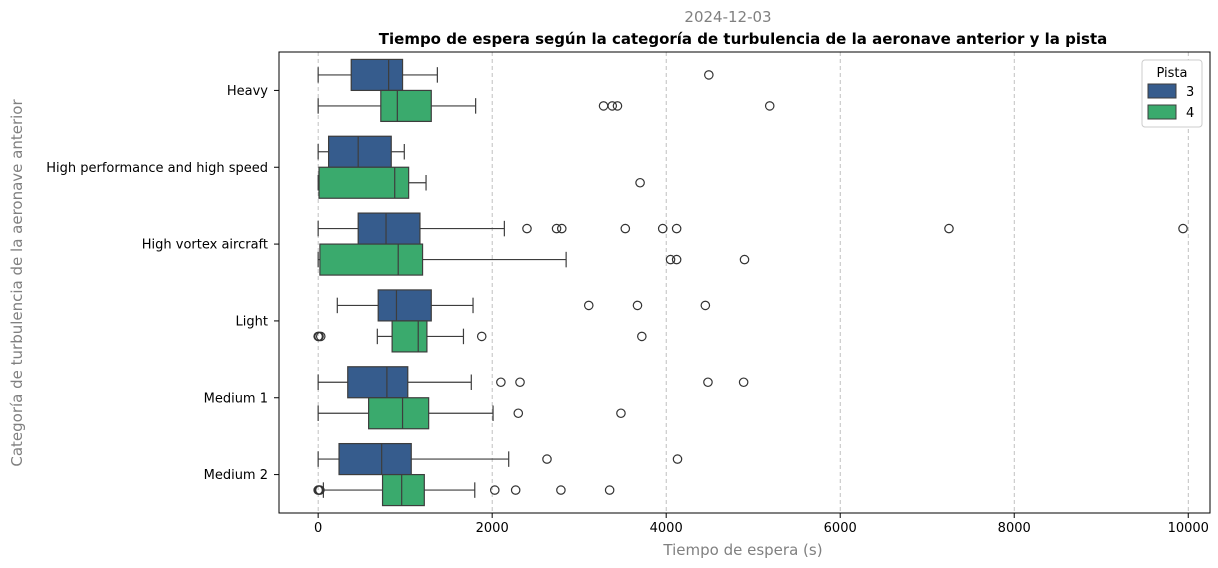  What do you see at coordinates (318, 528) in the screenshot?
I see `x-tick-label: 0` at bounding box center [318, 528].